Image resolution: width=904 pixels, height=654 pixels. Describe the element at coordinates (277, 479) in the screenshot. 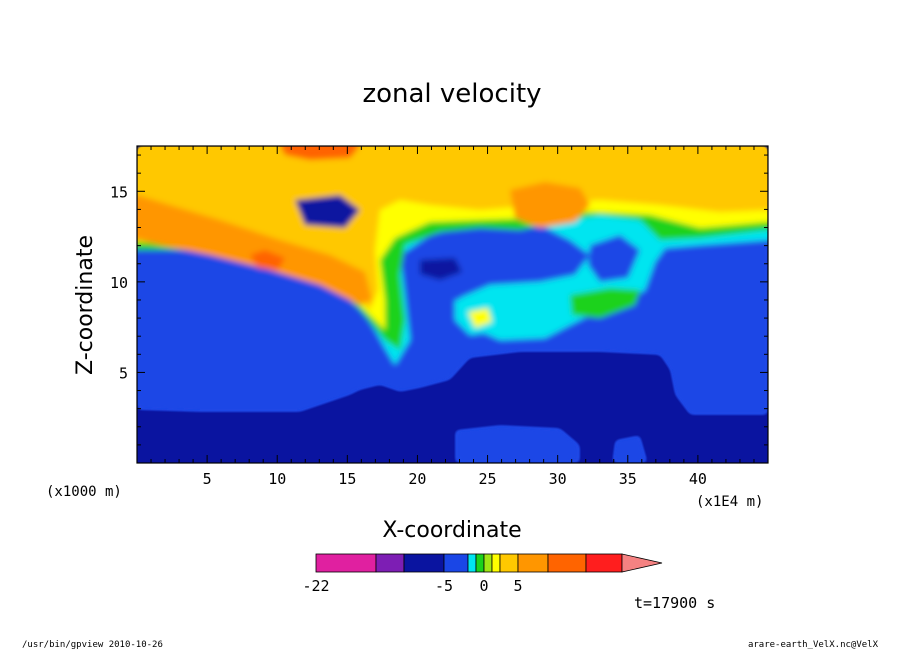

I see `x-tick-label: 10` at that location.